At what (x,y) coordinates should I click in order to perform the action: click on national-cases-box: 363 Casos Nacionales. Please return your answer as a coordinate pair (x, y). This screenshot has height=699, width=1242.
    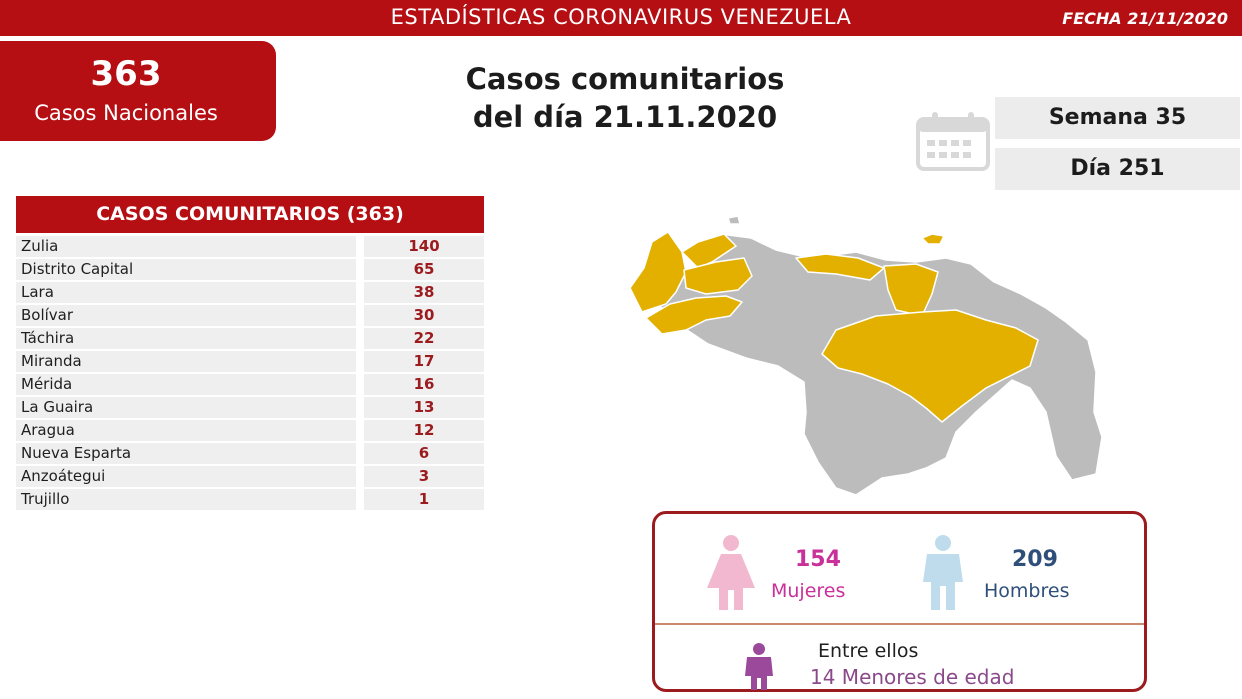
    Looking at the image, I should click on (138, 91).